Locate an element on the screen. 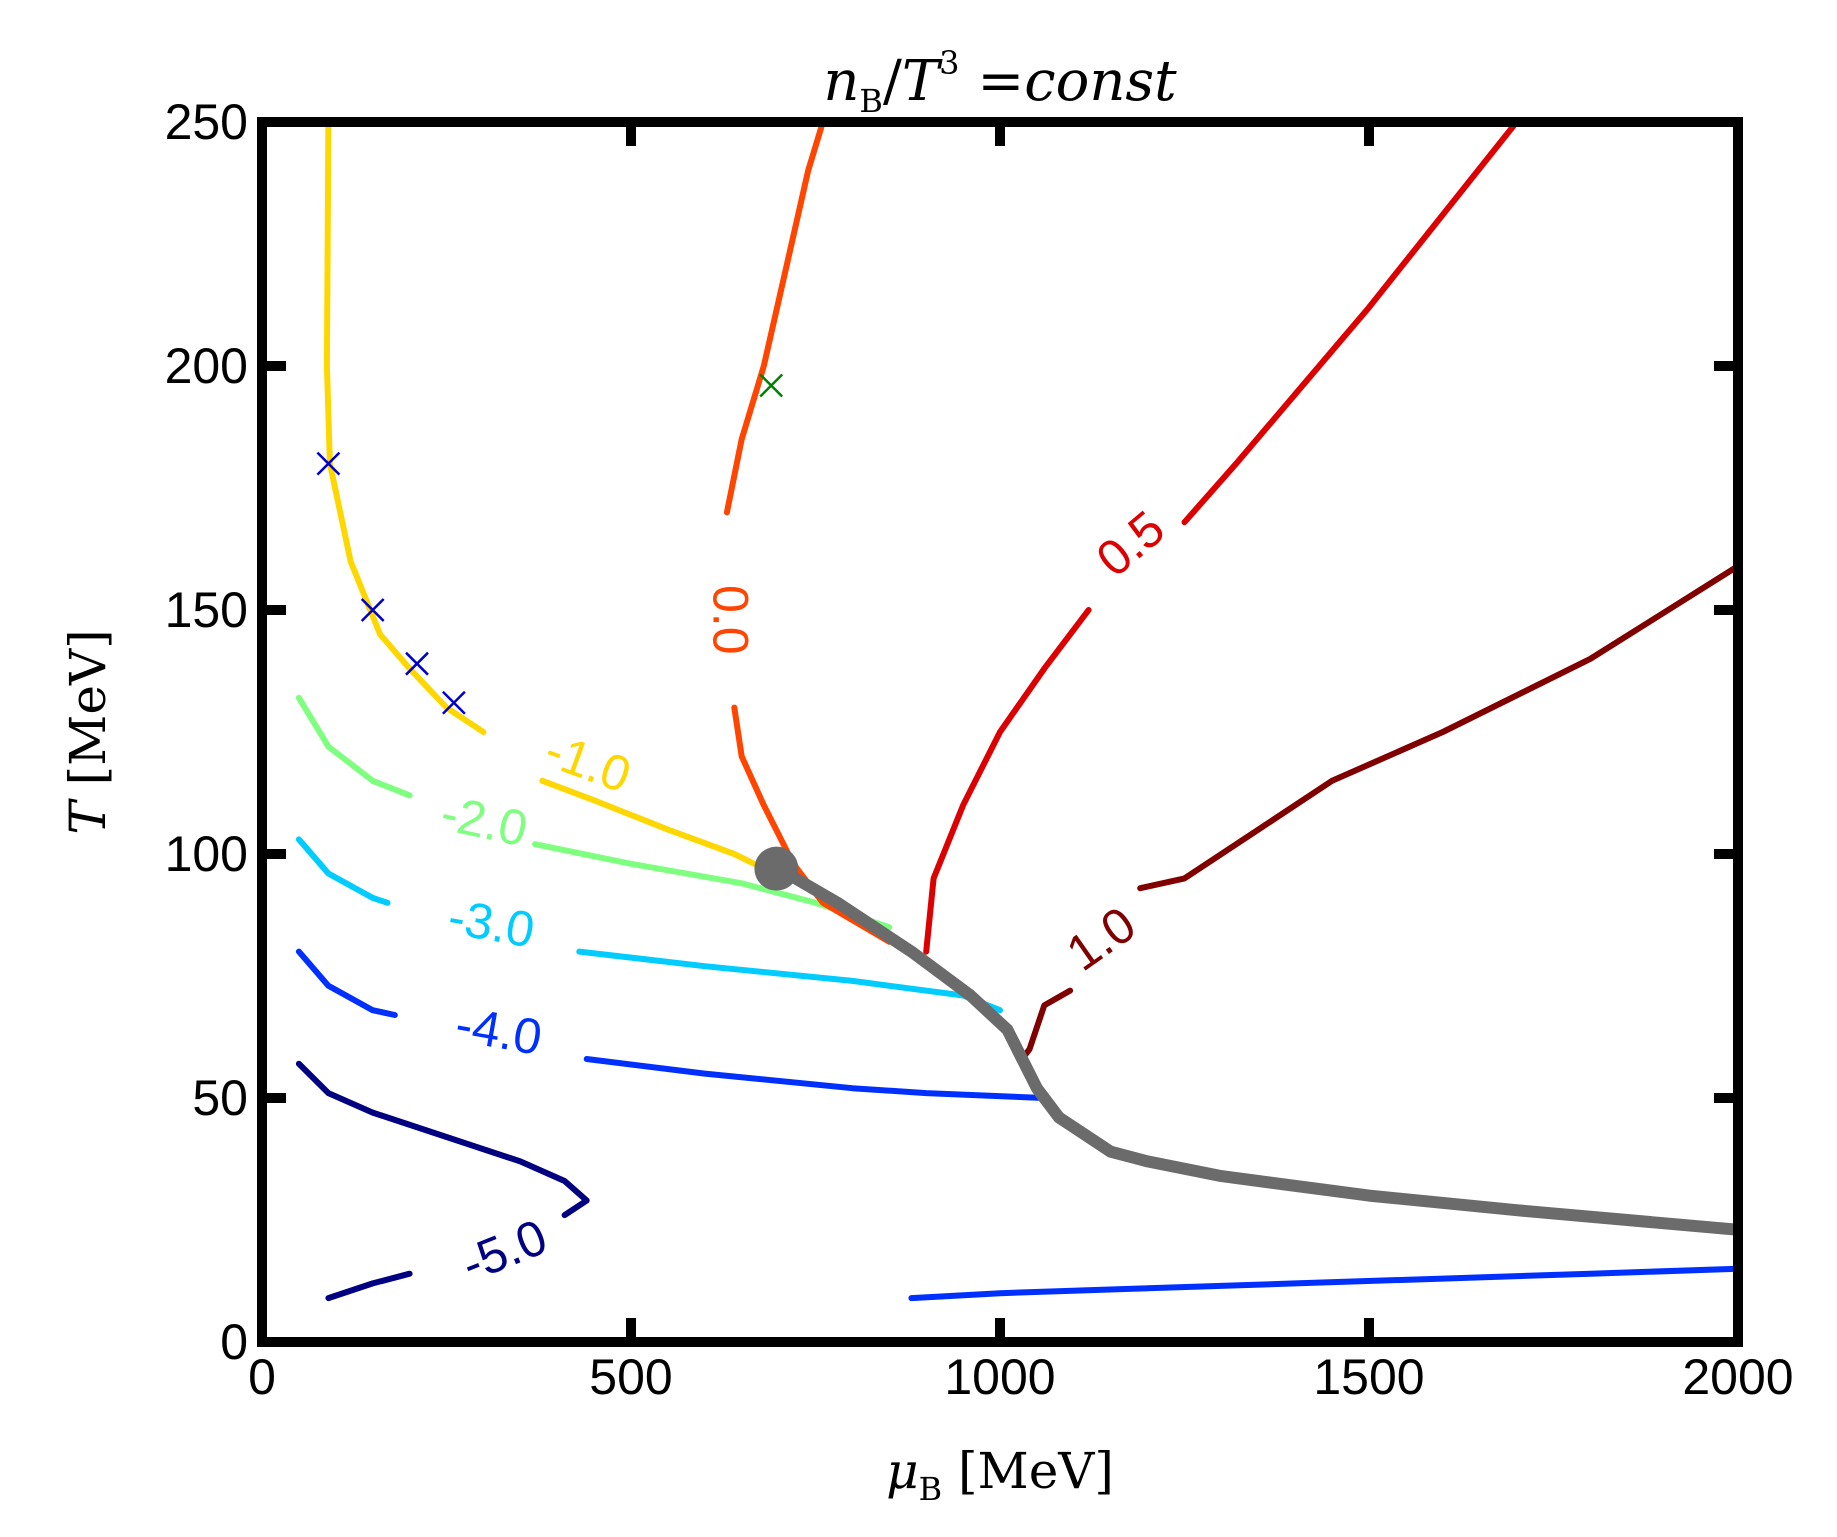 Image resolution: width=1837 pixels, height=1537 pixels. contour-line--4.0-3 is located at coordinates (815, 1078).